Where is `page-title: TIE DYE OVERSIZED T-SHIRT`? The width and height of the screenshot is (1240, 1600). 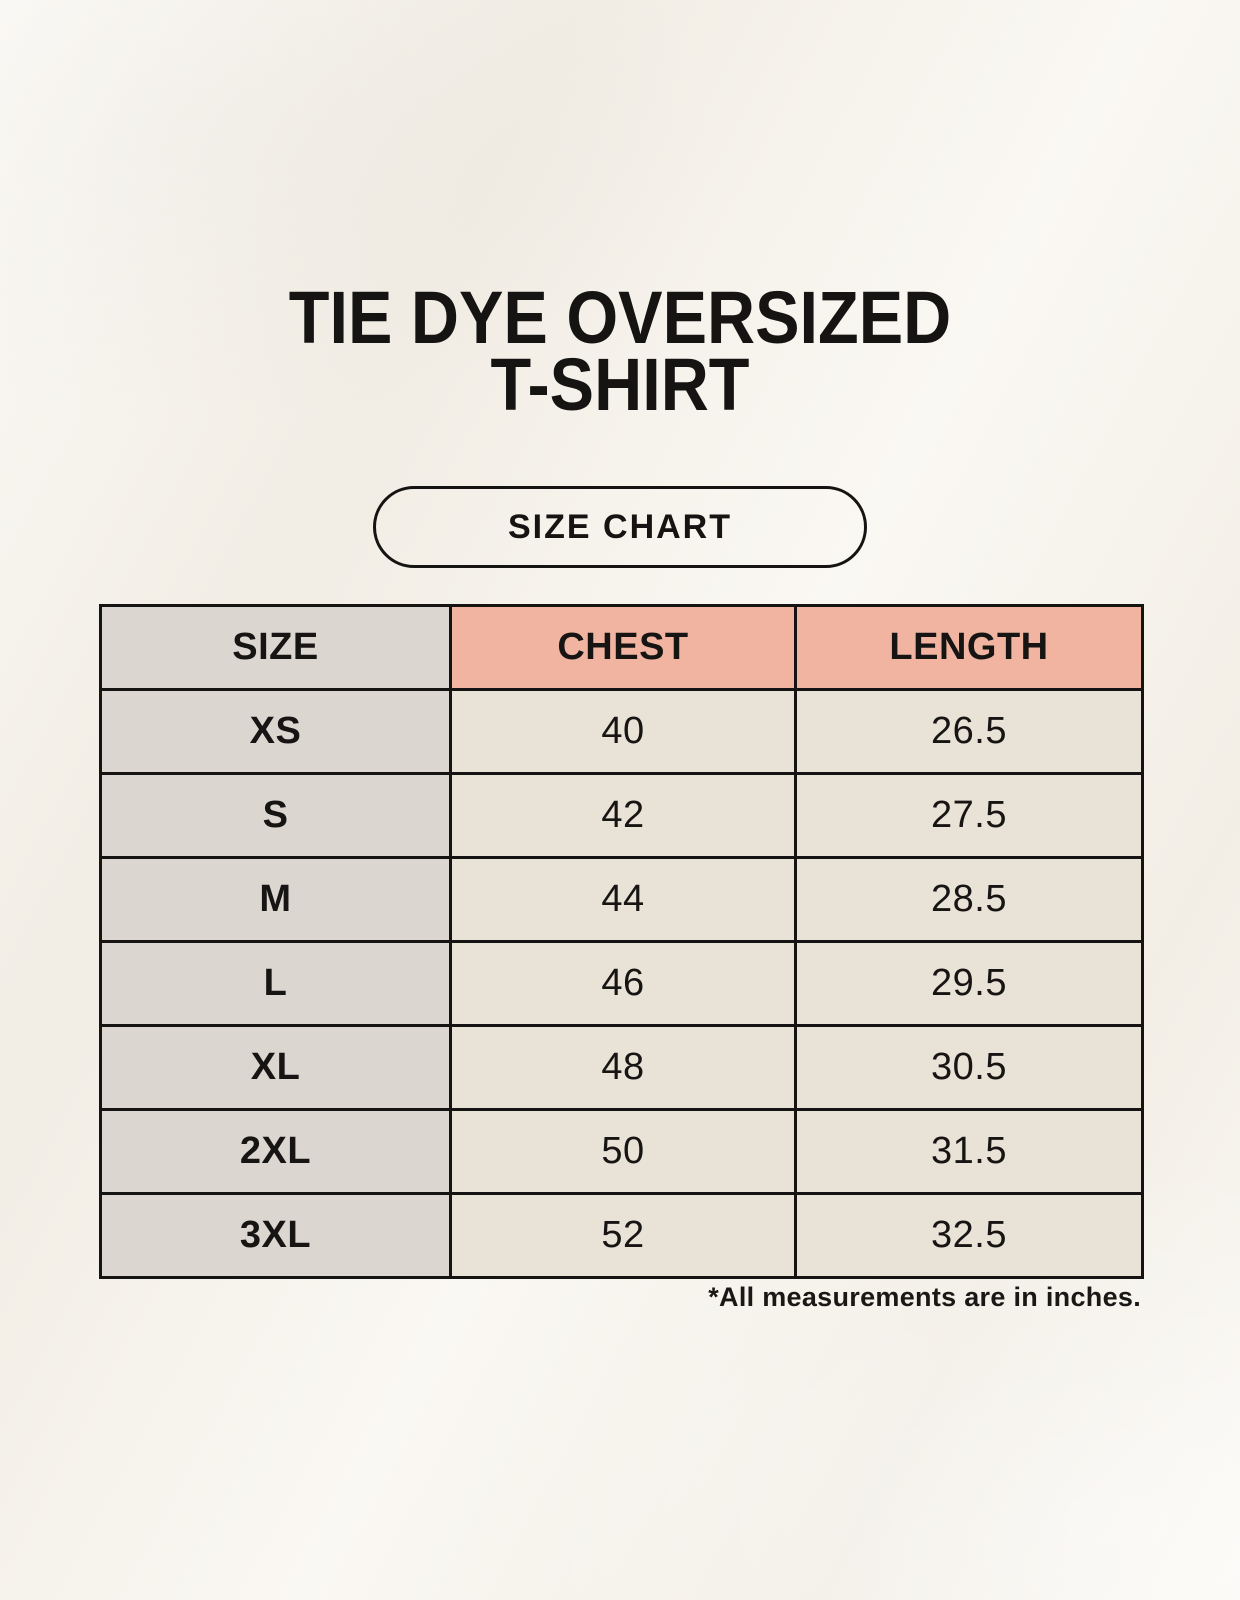 page-title: TIE DYE OVERSIZED T-SHIRT is located at coordinates (620, 351).